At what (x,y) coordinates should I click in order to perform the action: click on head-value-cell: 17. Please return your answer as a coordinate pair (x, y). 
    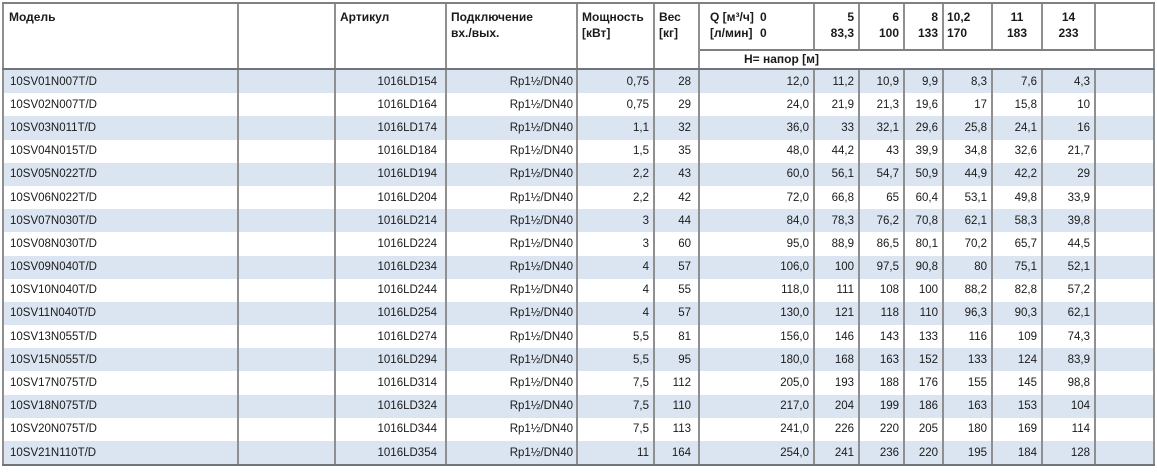
    Looking at the image, I should click on (968, 105).